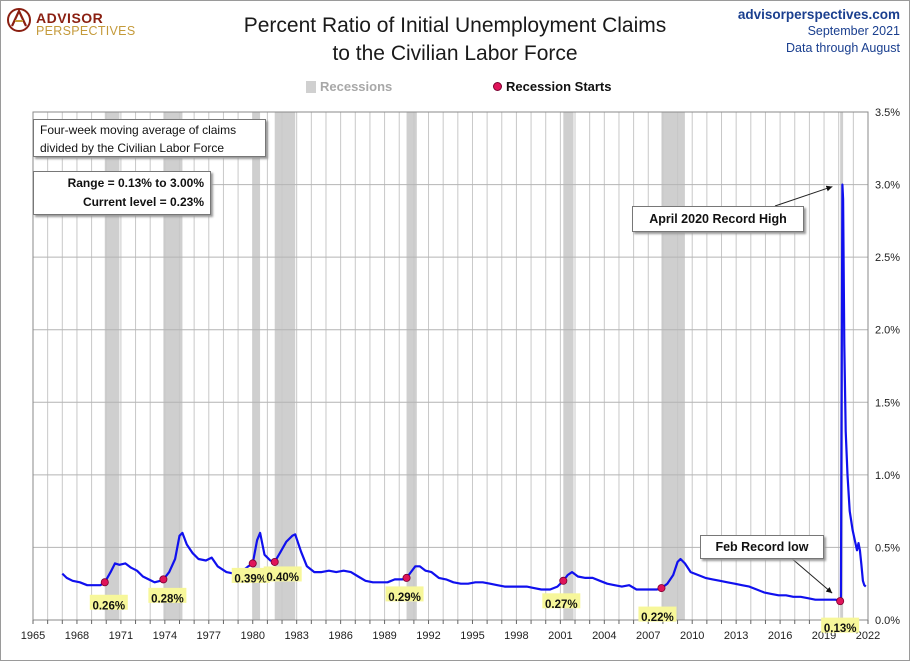 The height and width of the screenshot is (661, 910). What do you see at coordinates (143, 202) in the screenshot?
I see `current-level-text: Current level = 0.23%` at bounding box center [143, 202].